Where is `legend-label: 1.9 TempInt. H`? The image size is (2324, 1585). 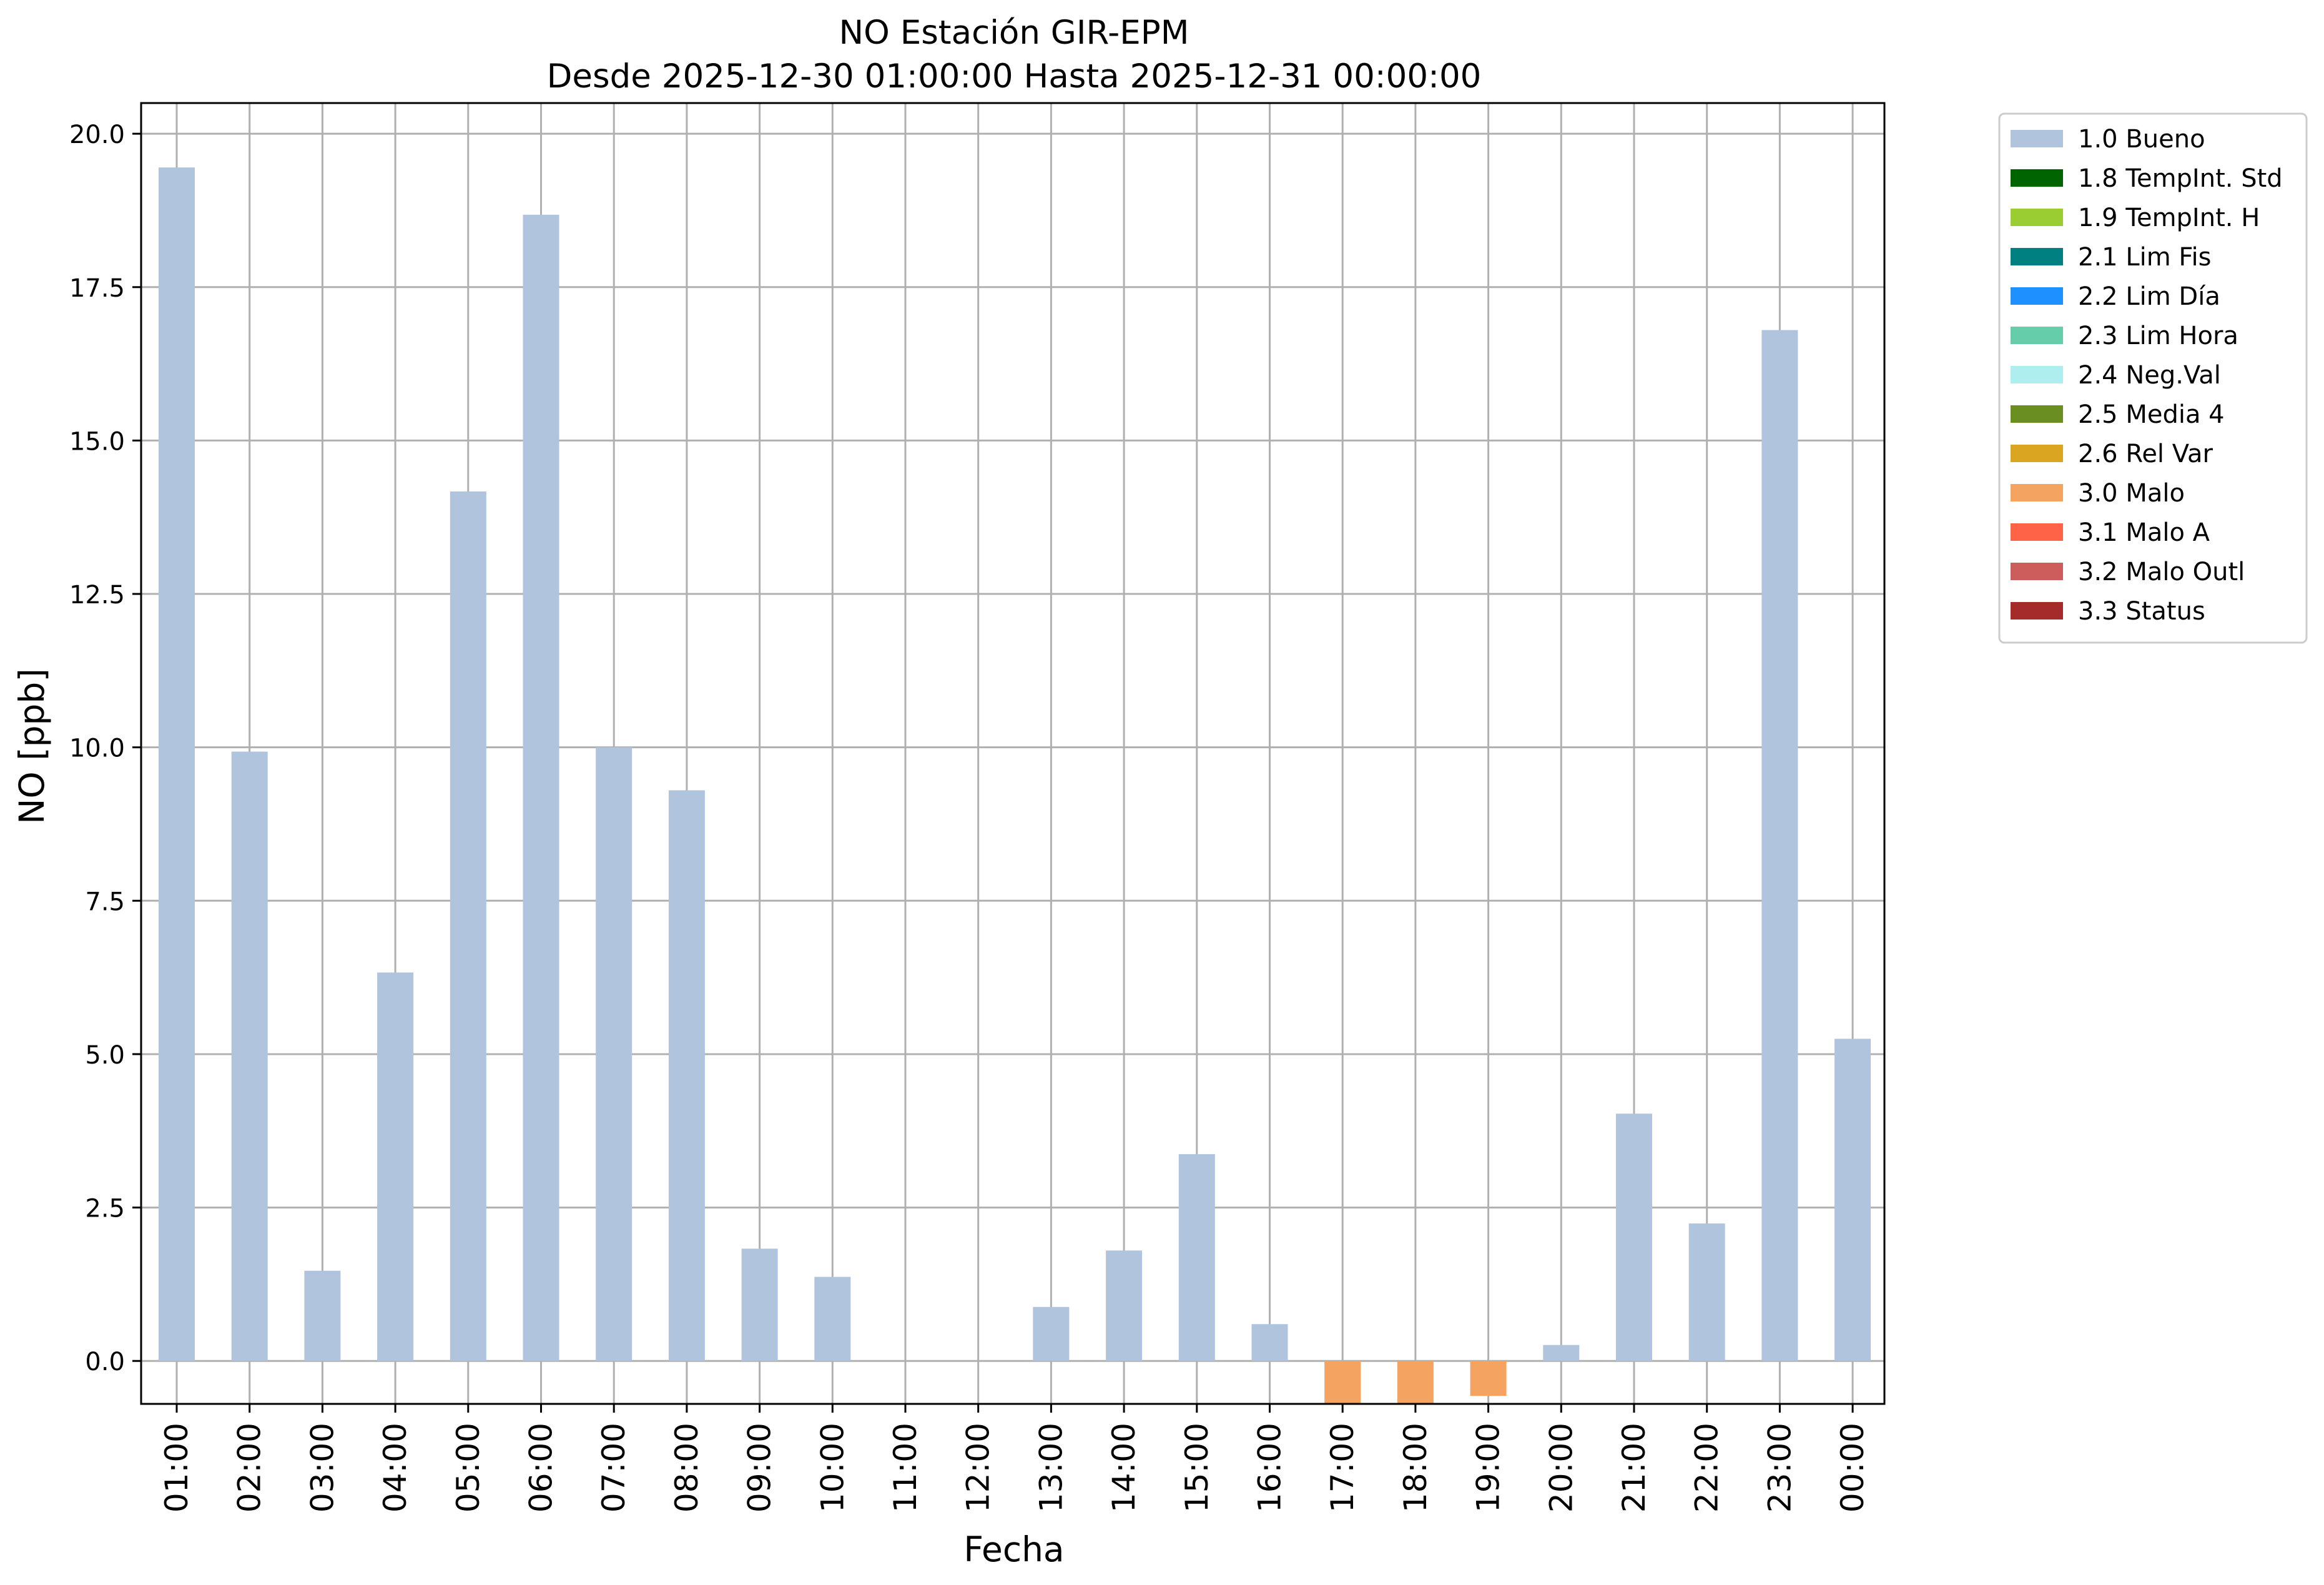 legend-label: 1.9 TempInt. H is located at coordinates (2169, 218).